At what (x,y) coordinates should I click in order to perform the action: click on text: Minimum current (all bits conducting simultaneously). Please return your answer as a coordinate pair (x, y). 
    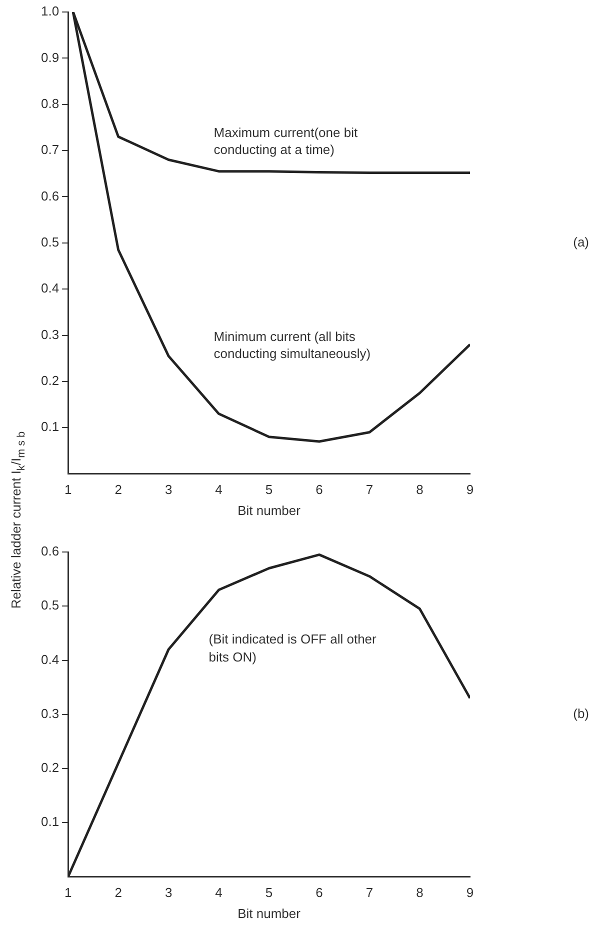
    Looking at the image, I should click on (292, 344).